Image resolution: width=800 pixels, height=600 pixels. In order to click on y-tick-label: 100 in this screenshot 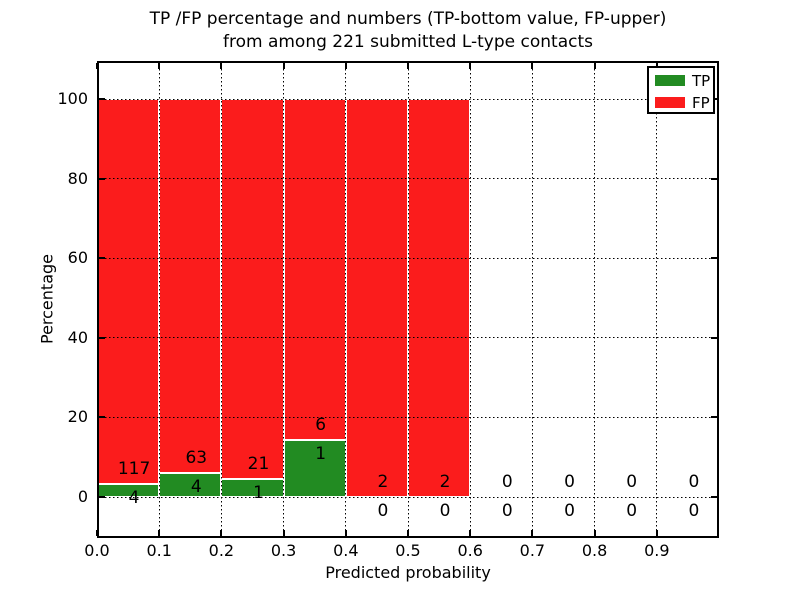, I will do `click(72, 98)`.